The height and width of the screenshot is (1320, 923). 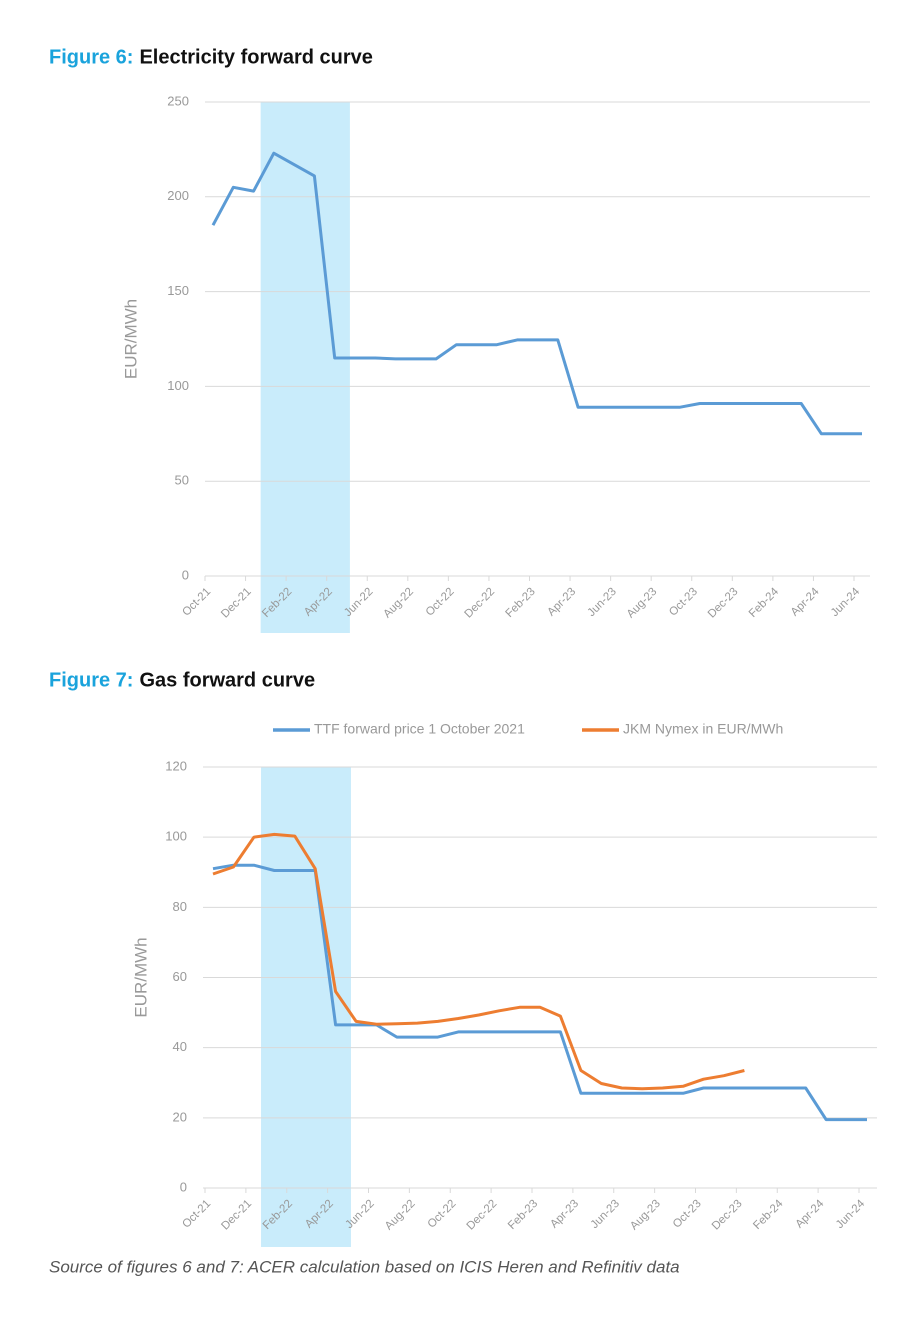 I want to click on figure-label: Figure 7:, so click(x=91, y=680).